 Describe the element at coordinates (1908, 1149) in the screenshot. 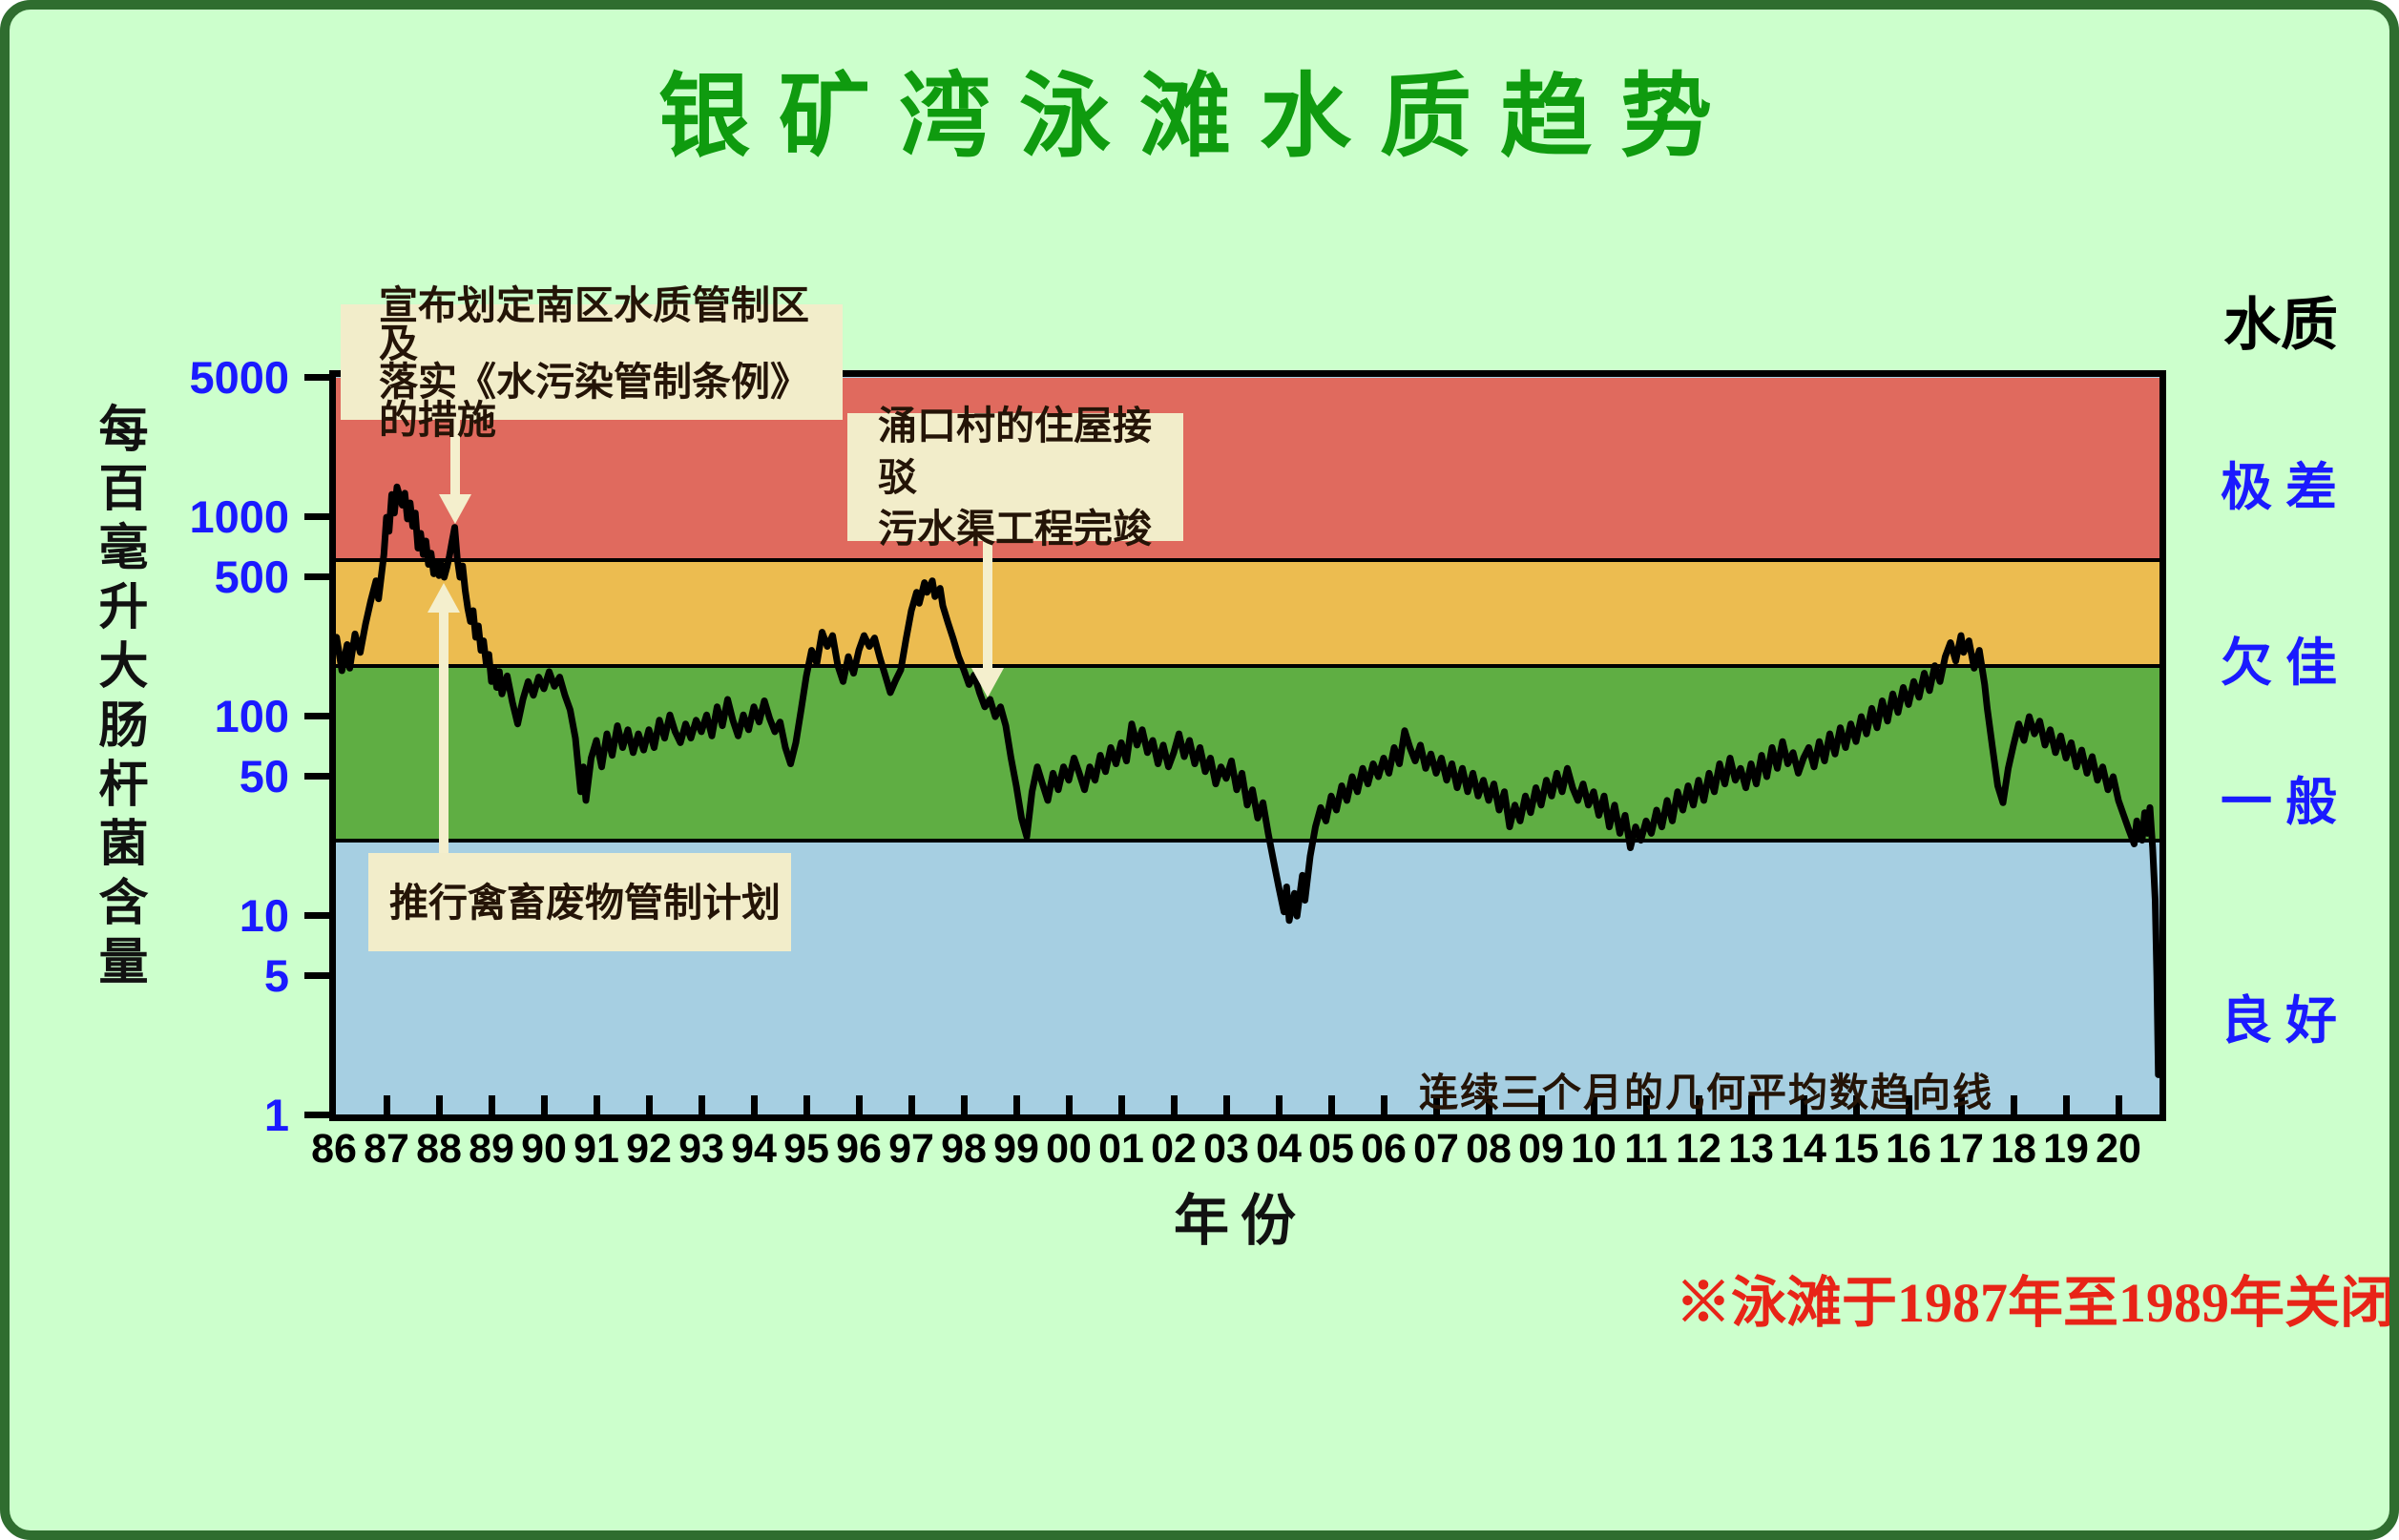

I see `x-tick-label: 16` at that location.